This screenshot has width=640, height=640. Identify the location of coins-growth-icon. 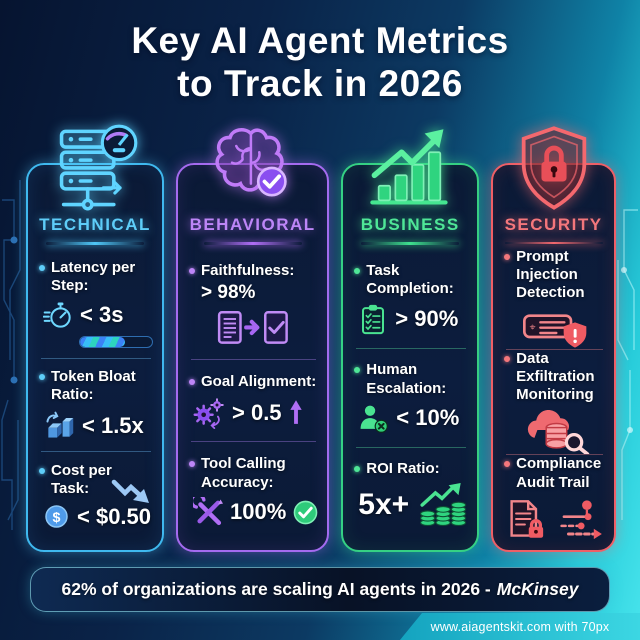
(443, 505).